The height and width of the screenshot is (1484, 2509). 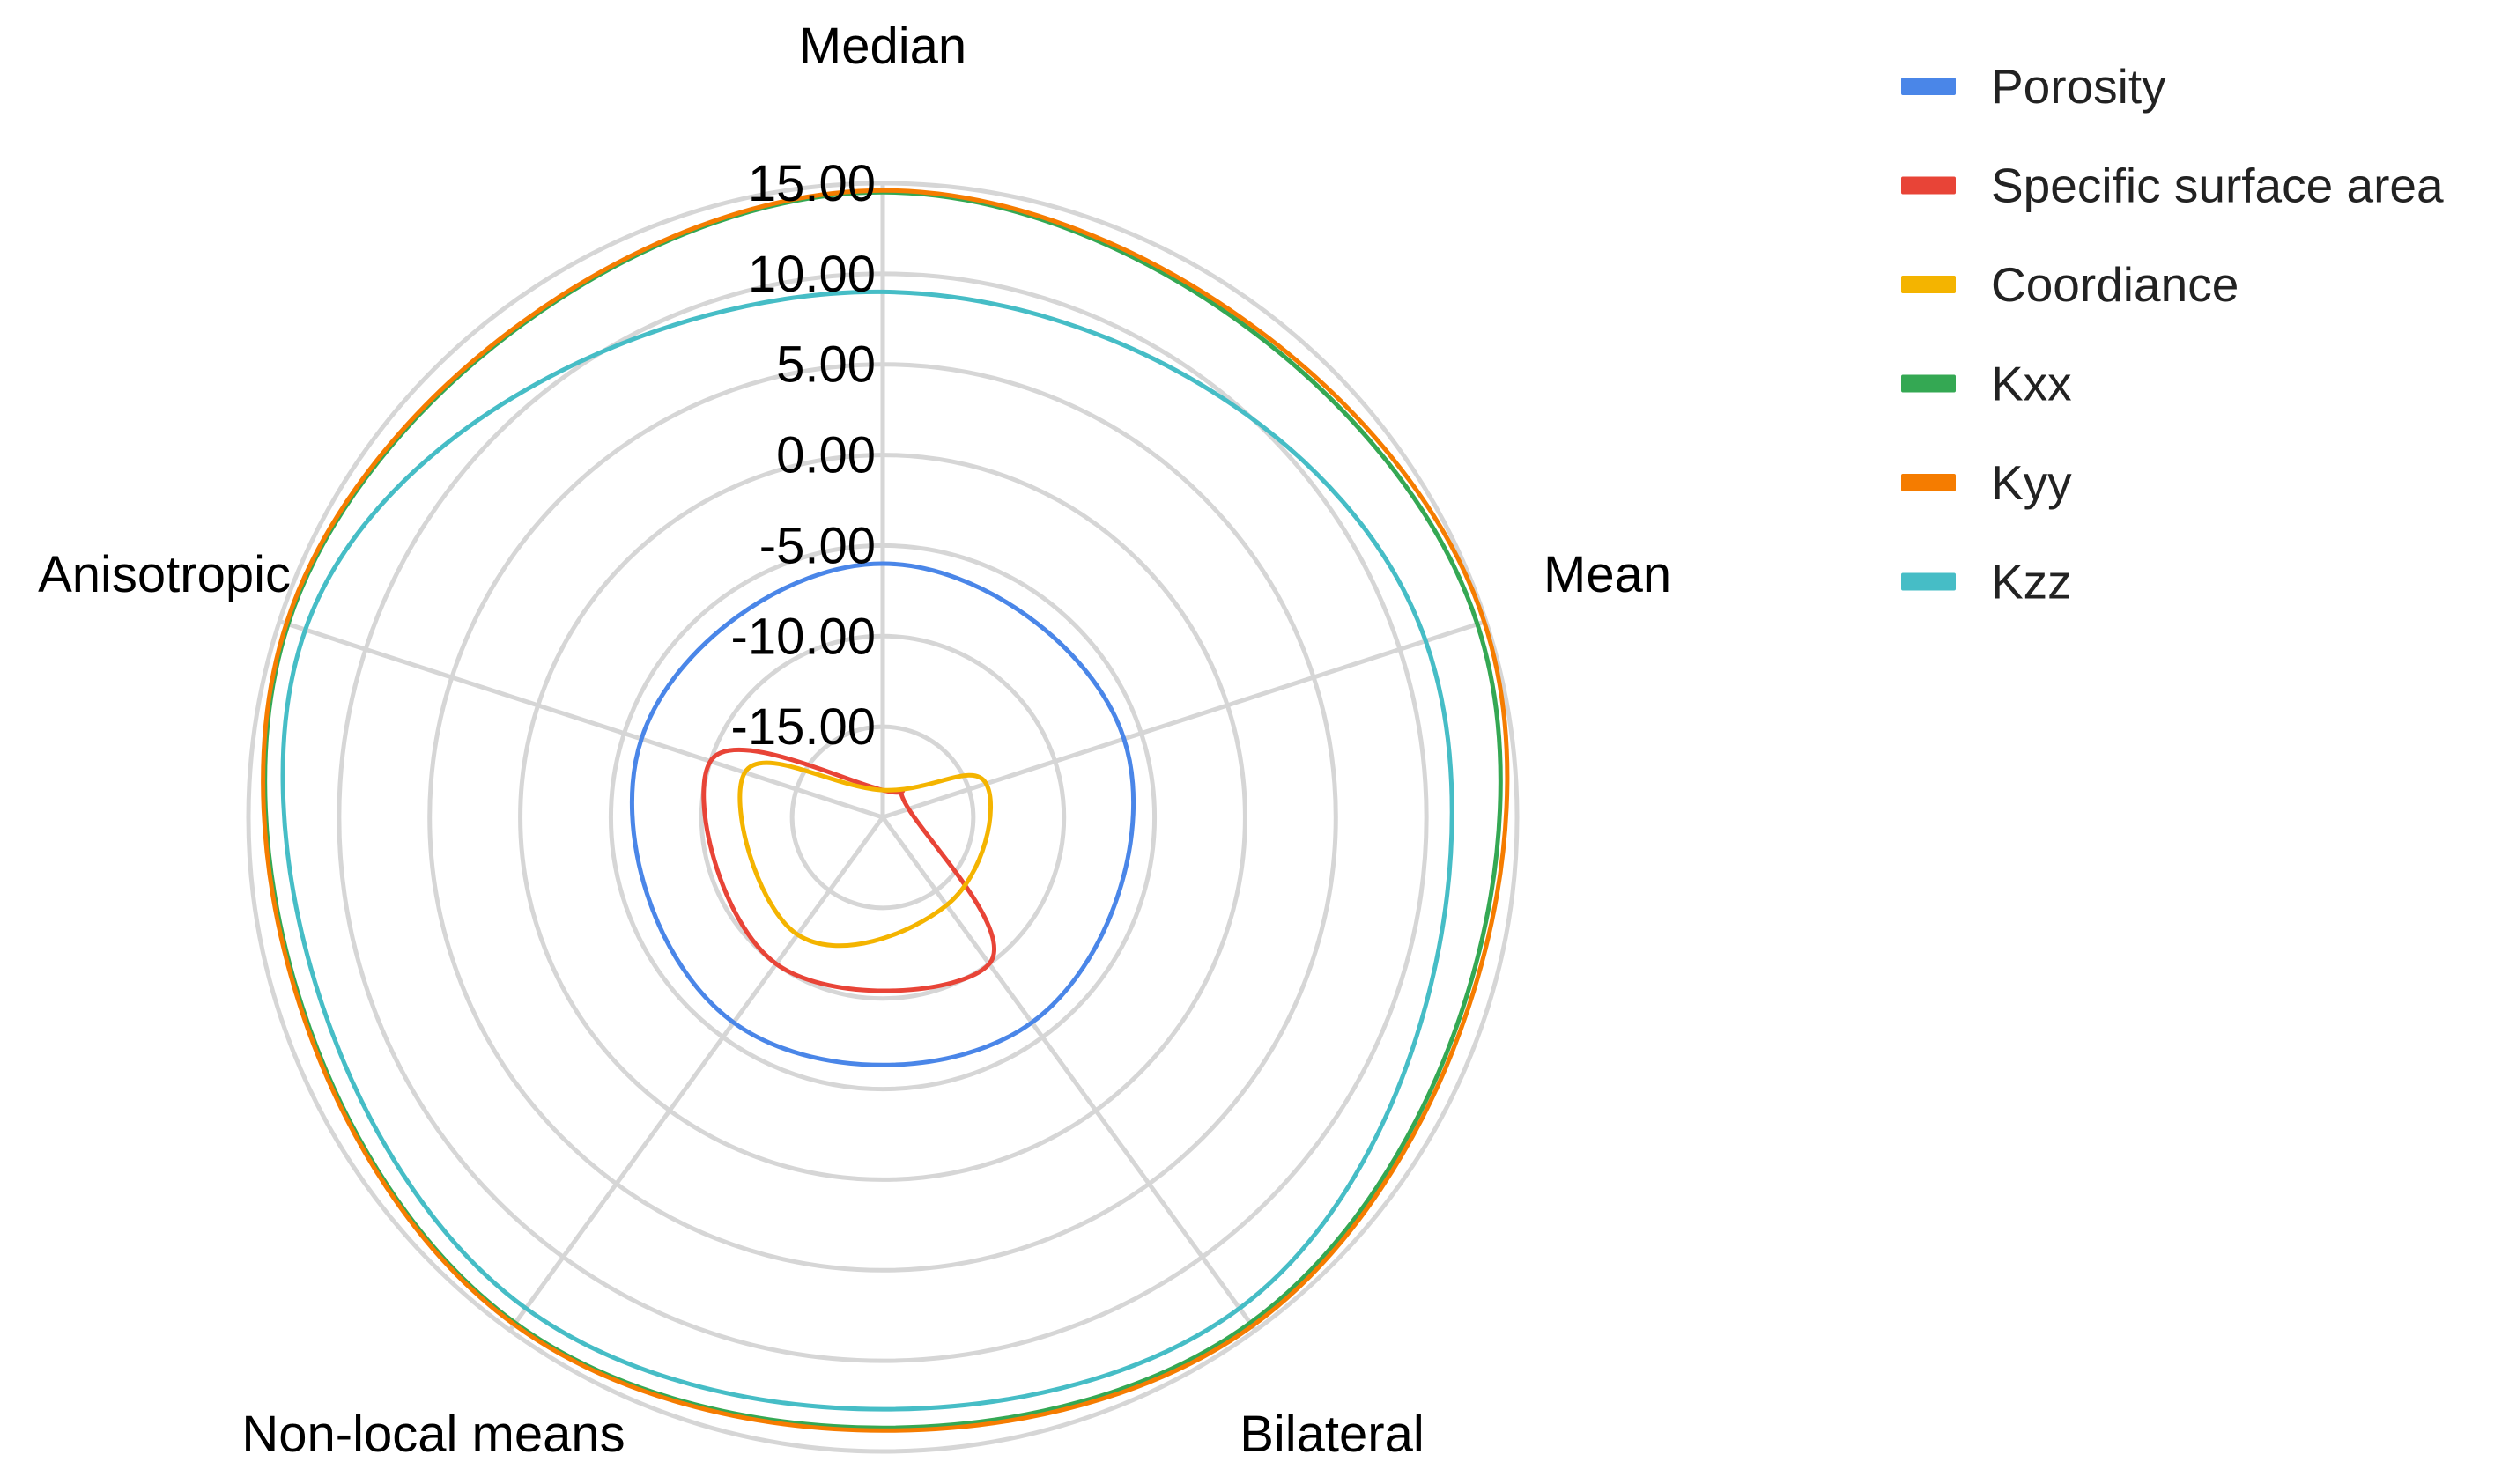 What do you see at coordinates (803, 636) in the screenshot?
I see `tick-label: -10.00` at bounding box center [803, 636].